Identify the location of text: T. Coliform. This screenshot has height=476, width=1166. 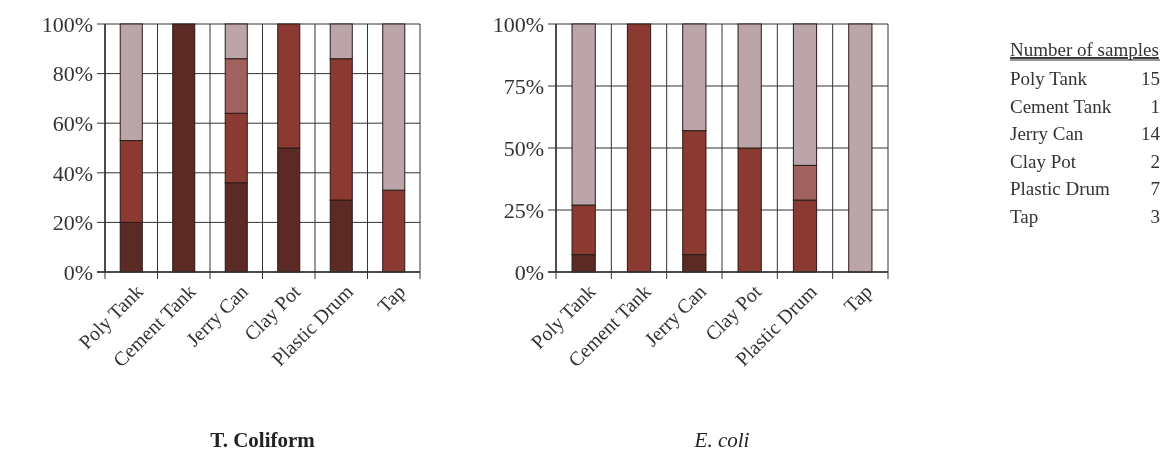
(263, 440).